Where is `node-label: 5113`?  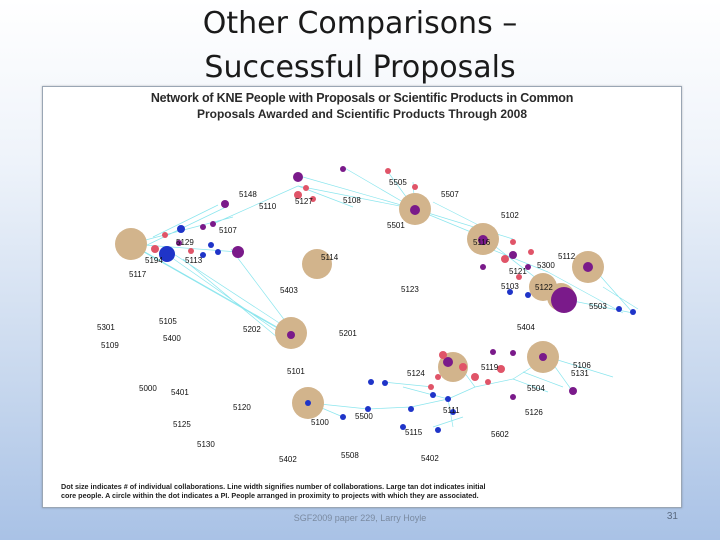
node-label: 5113 is located at coordinates (194, 260).